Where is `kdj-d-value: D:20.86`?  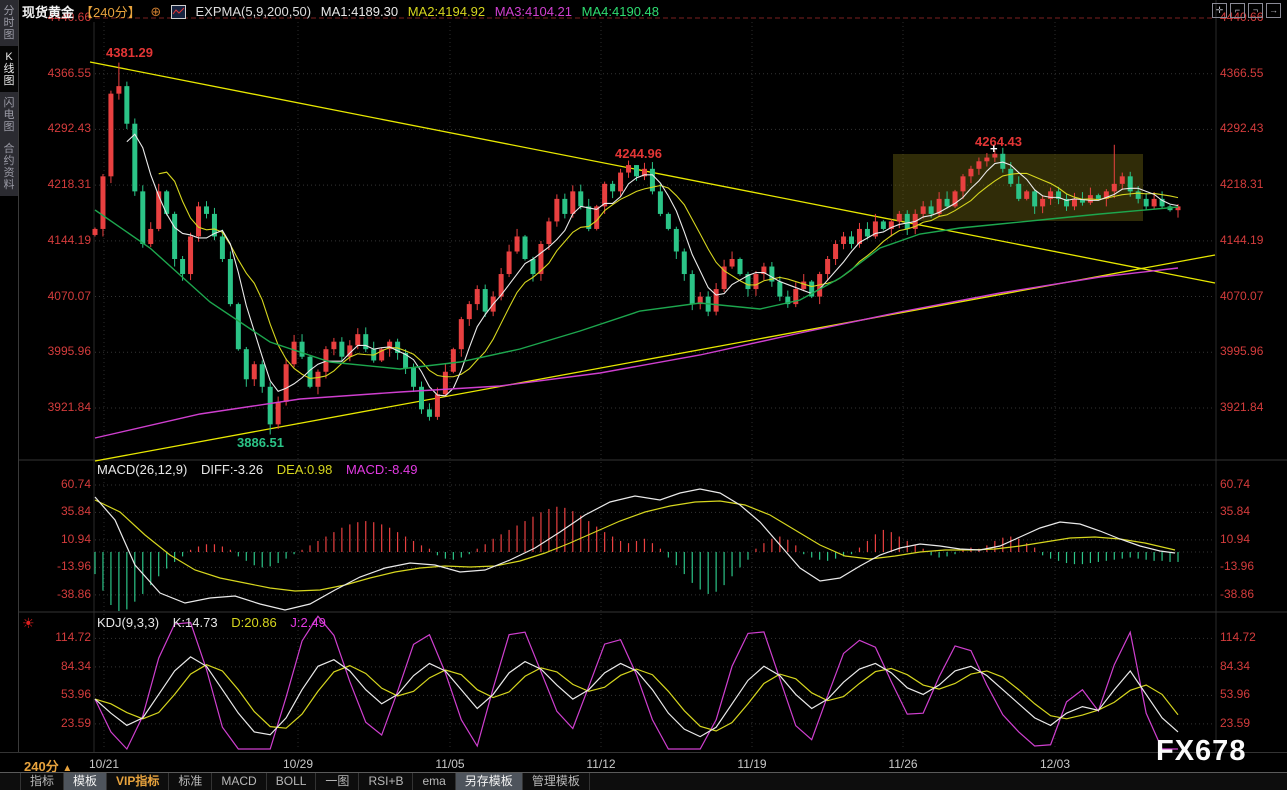 kdj-d-value: D:20.86 is located at coordinates (254, 622).